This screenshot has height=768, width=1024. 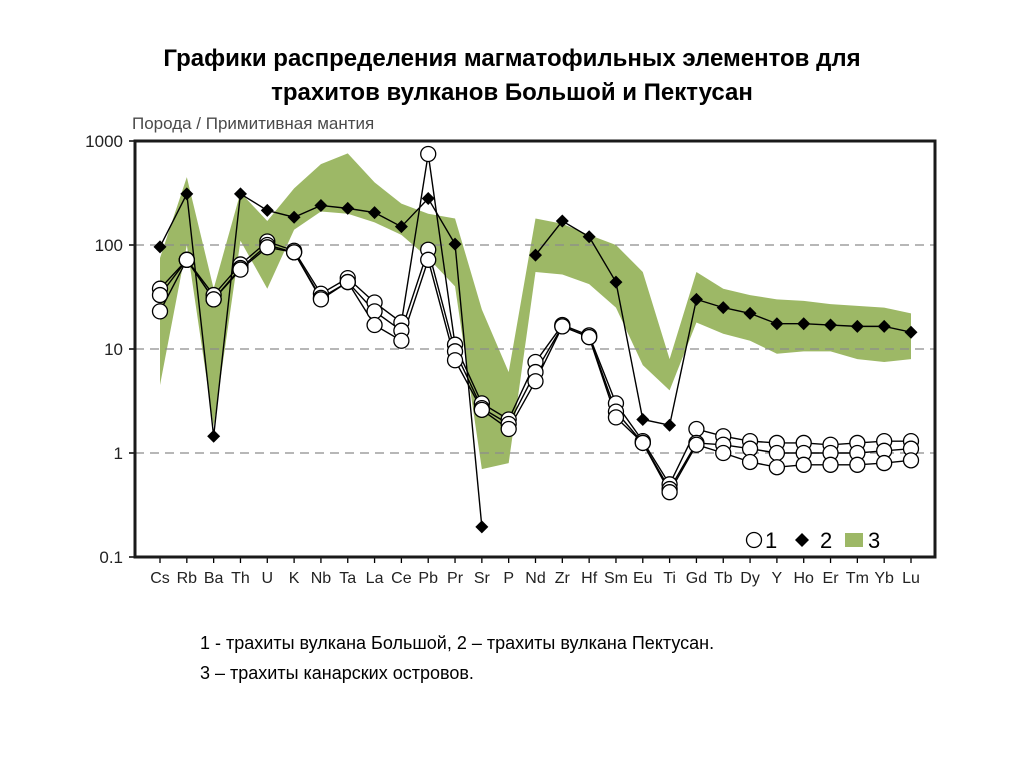 What do you see at coordinates (118, 453) in the screenshot?
I see `y-tick-label-1: 1` at bounding box center [118, 453].